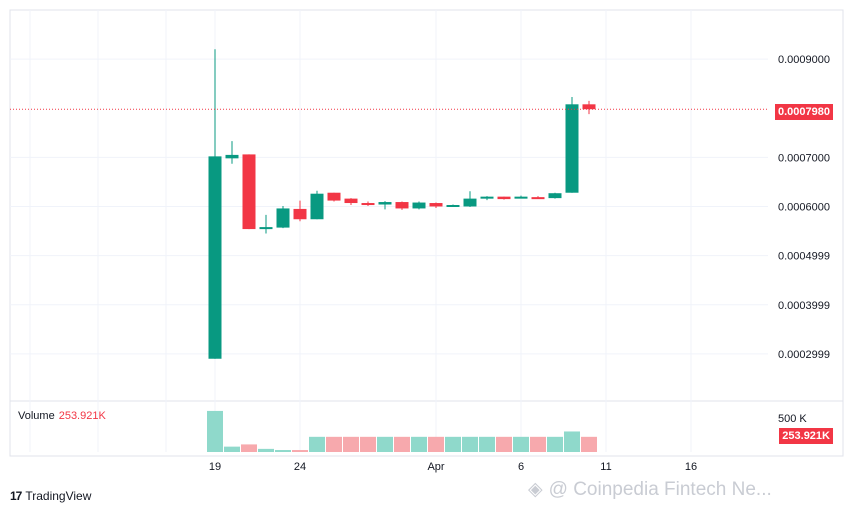 The image size is (853, 515). Describe the element at coordinates (804, 257) in the screenshot. I see `price-tick-label: 0.0004999` at that location.